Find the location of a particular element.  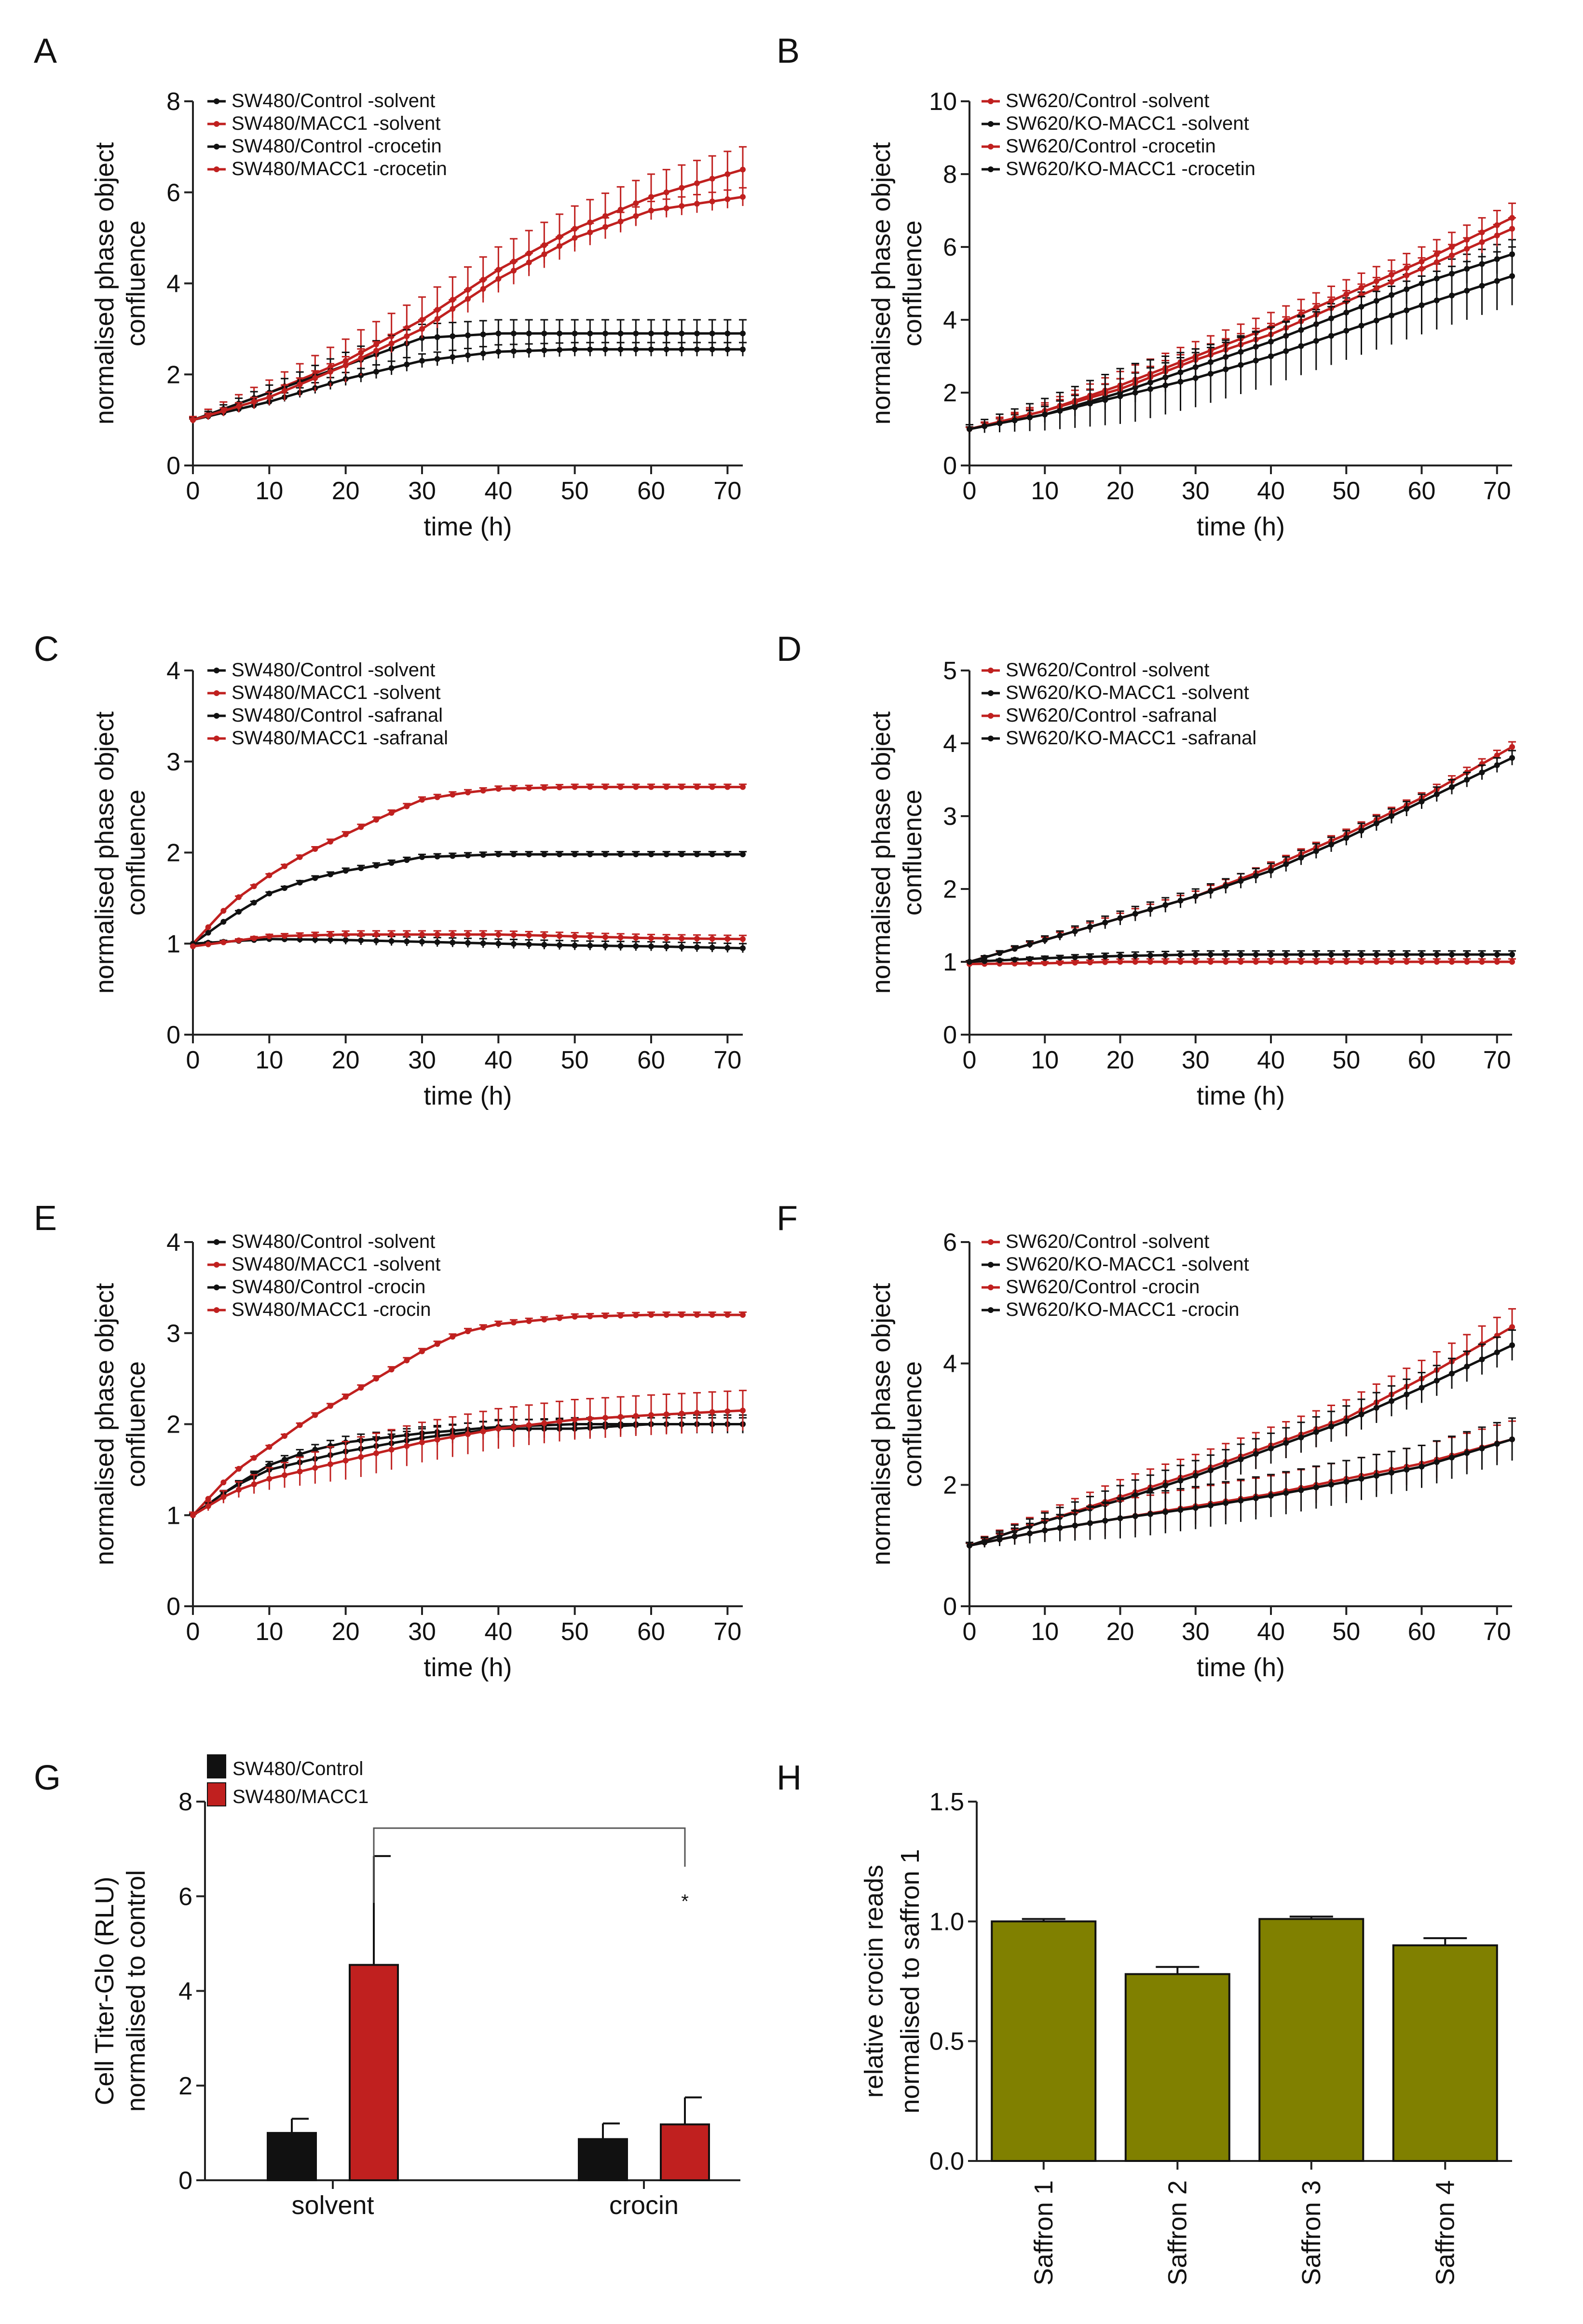

x-tick-label: 60 is located at coordinates (1422, 1632).